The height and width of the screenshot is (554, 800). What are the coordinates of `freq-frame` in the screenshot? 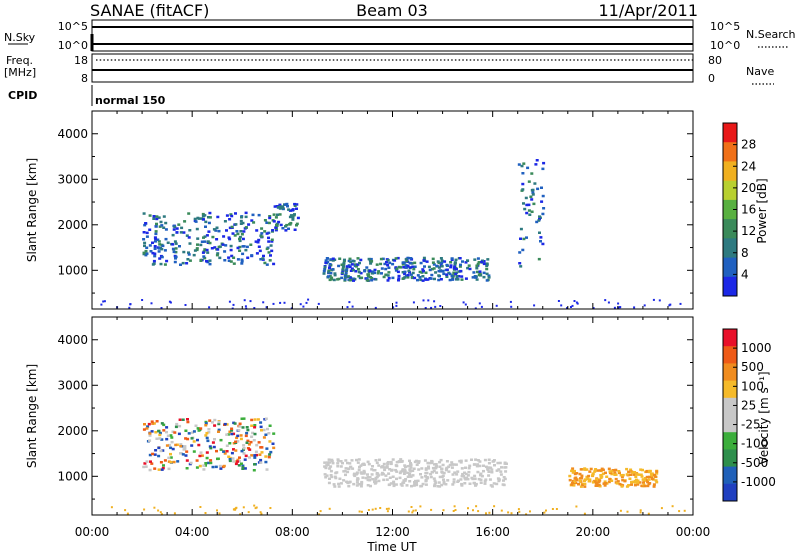 It's located at (392, 68).